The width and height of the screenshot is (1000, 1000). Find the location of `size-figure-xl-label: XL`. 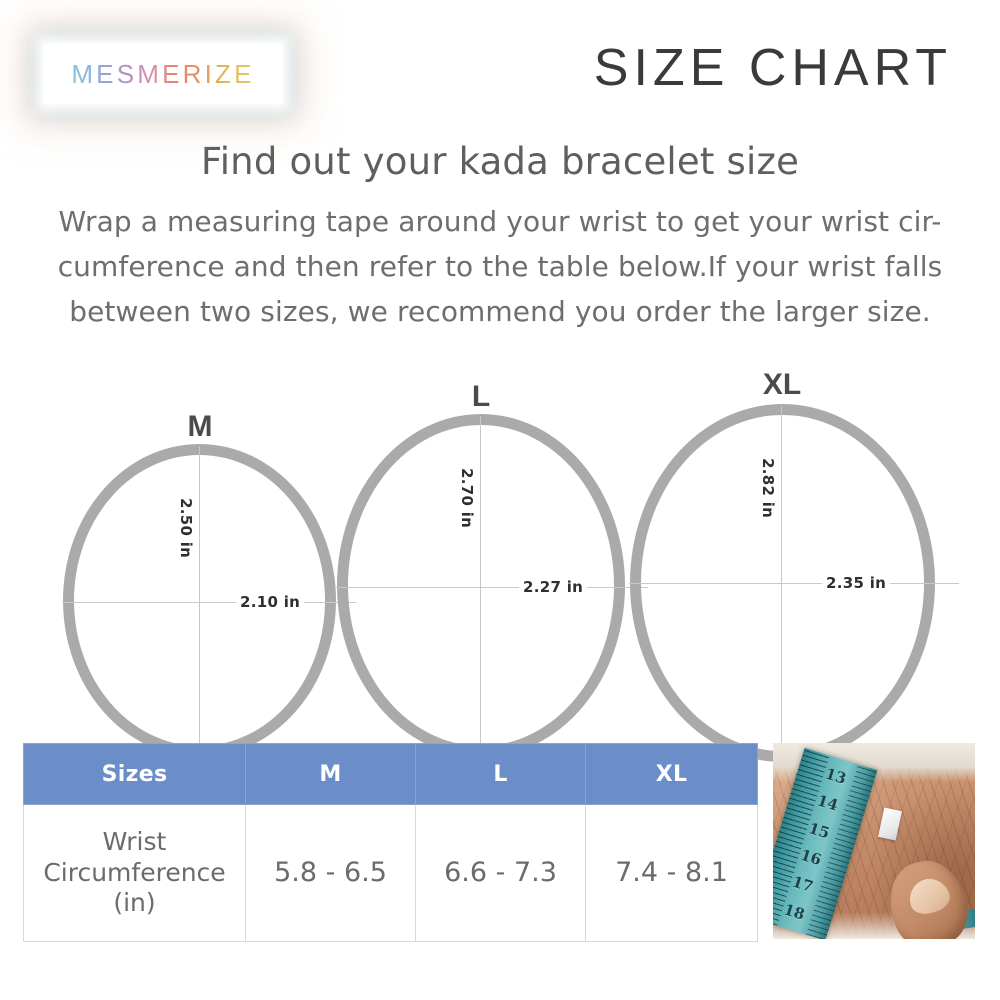

size-figure-xl-label: XL is located at coordinates (782, 384).